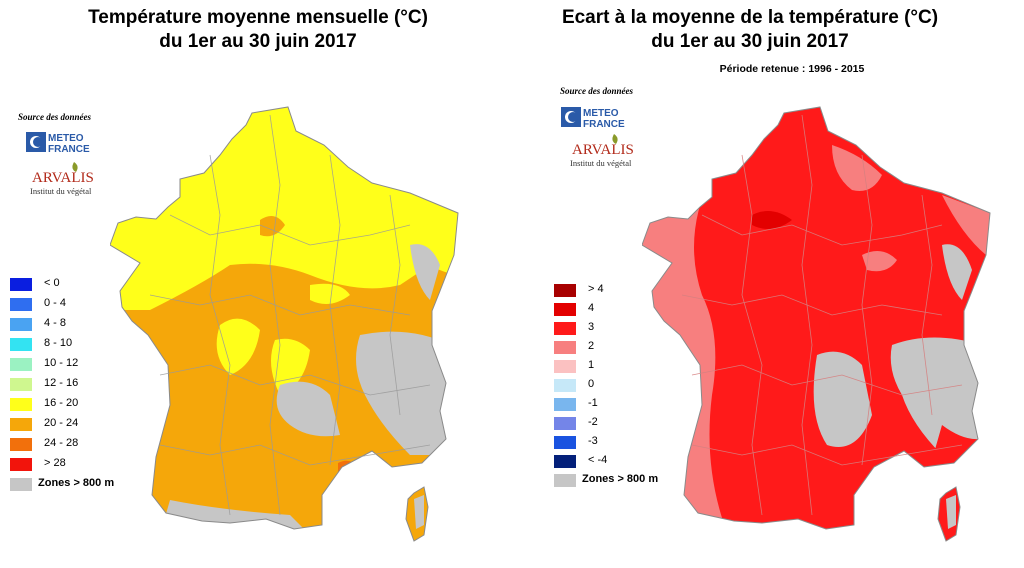 The image size is (1024, 568). Describe the element at coordinates (61, 423) in the screenshot. I see `legend-label: 20 - 24` at that location.